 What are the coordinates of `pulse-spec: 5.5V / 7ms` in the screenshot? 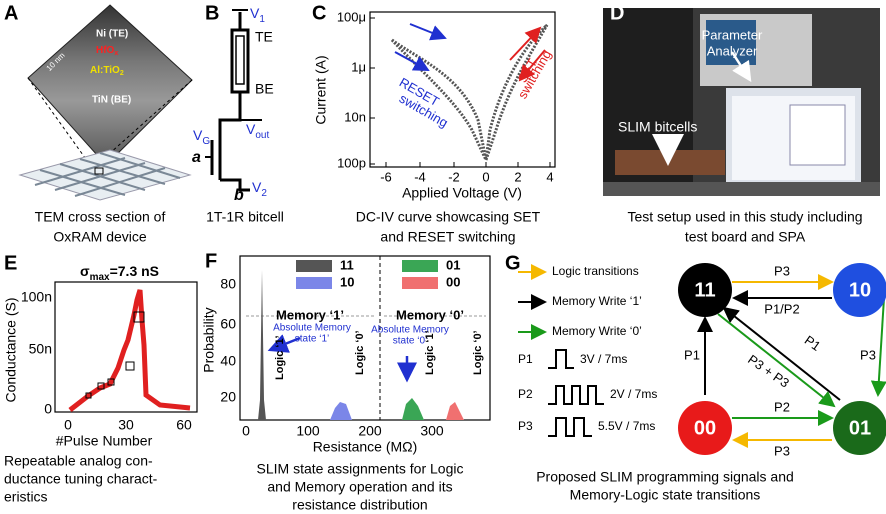 It's located at (626, 426).